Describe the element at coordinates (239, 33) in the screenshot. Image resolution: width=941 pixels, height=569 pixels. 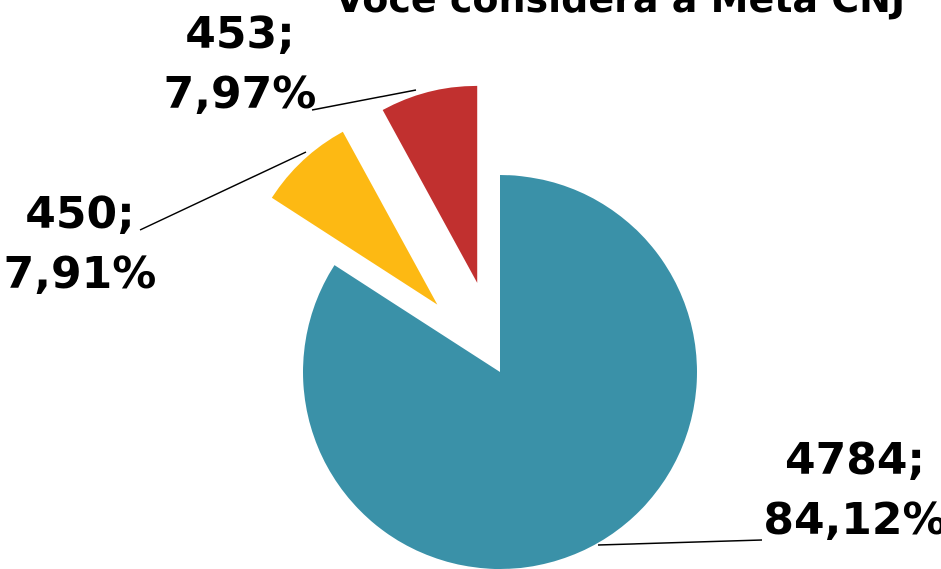
I see `data-label: 453;` at that location.